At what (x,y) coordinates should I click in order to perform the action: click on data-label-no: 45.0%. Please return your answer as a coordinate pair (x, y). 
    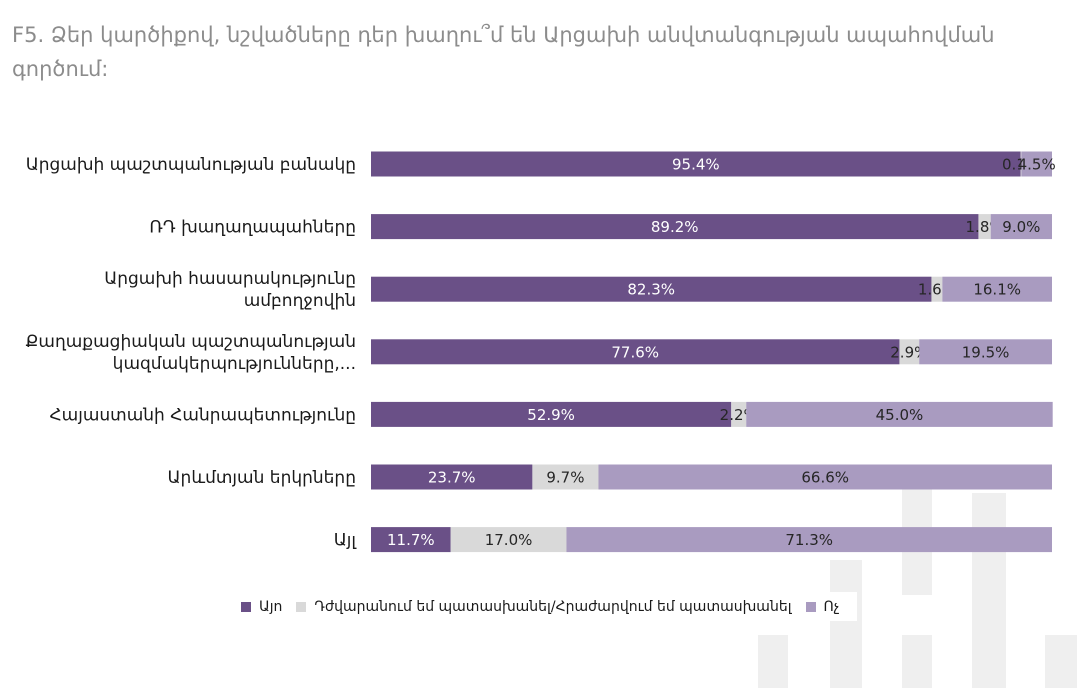
    Looking at the image, I should click on (900, 415).